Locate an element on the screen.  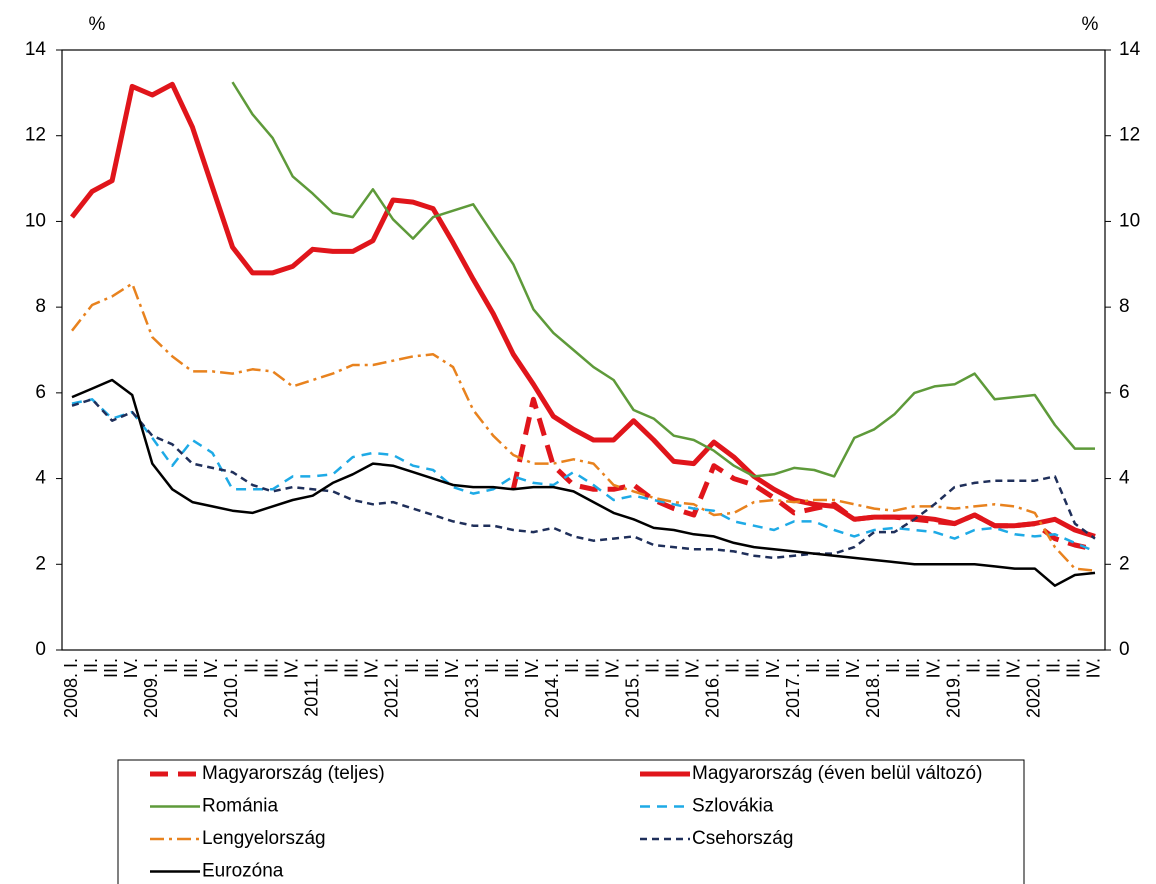
y-tick-label: 2 is located at coordinates (40, 563).